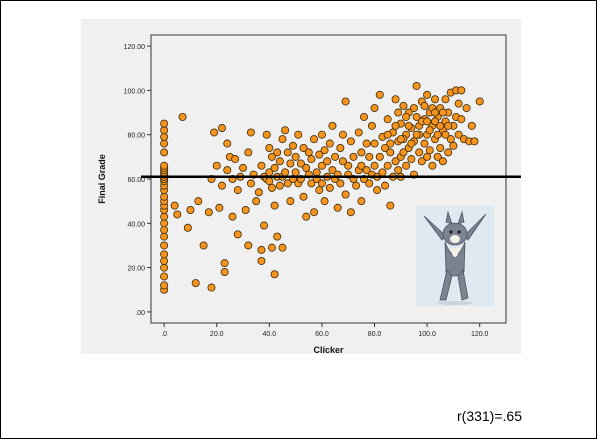 This screenshot has height=442, width=600. I want to click on y-axis-label: Final Grade, so click(102, 179).